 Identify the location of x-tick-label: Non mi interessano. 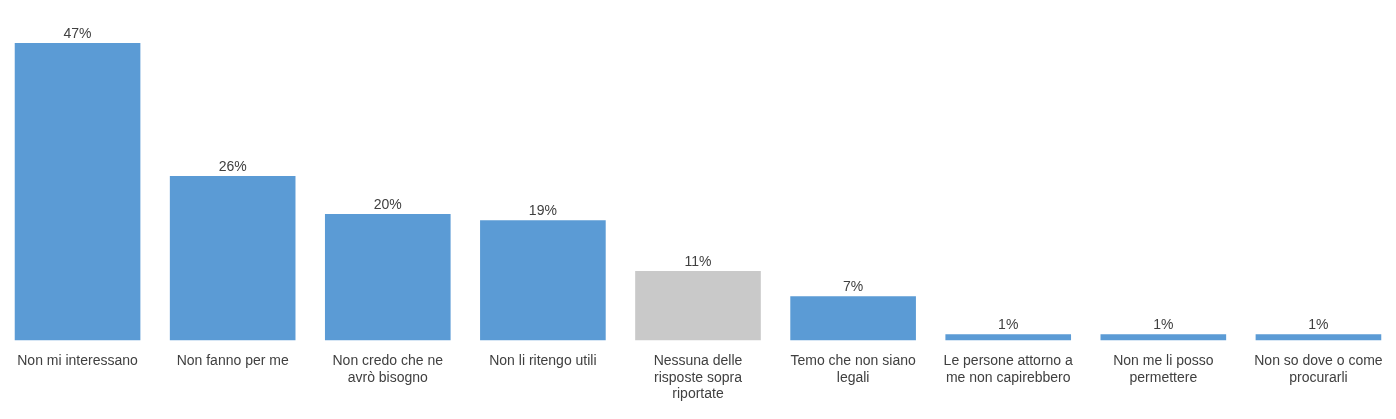
(78, 359).